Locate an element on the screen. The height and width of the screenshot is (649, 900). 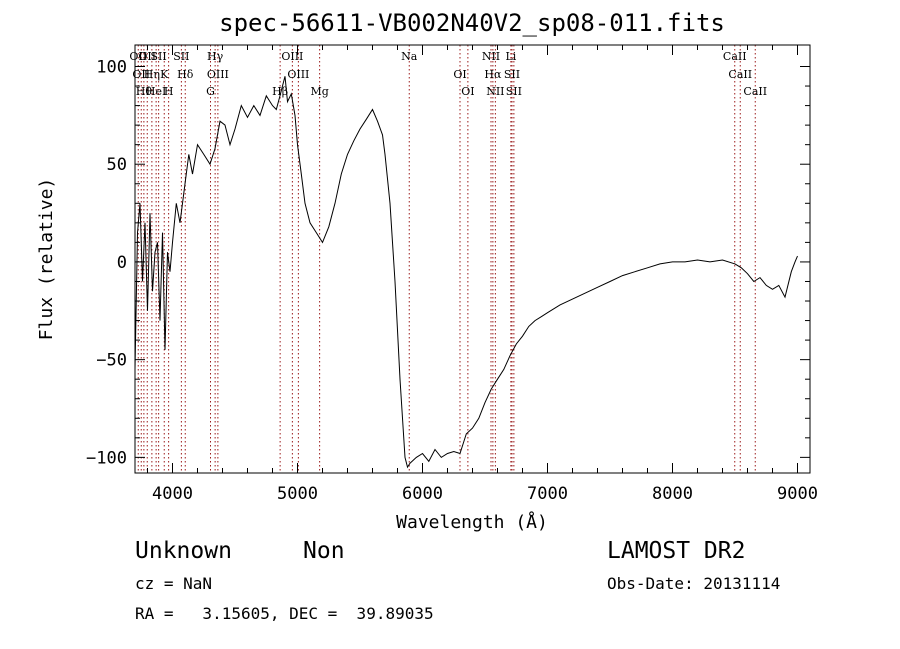
y-tick-label: 0 is located at coordinates (122, 263).